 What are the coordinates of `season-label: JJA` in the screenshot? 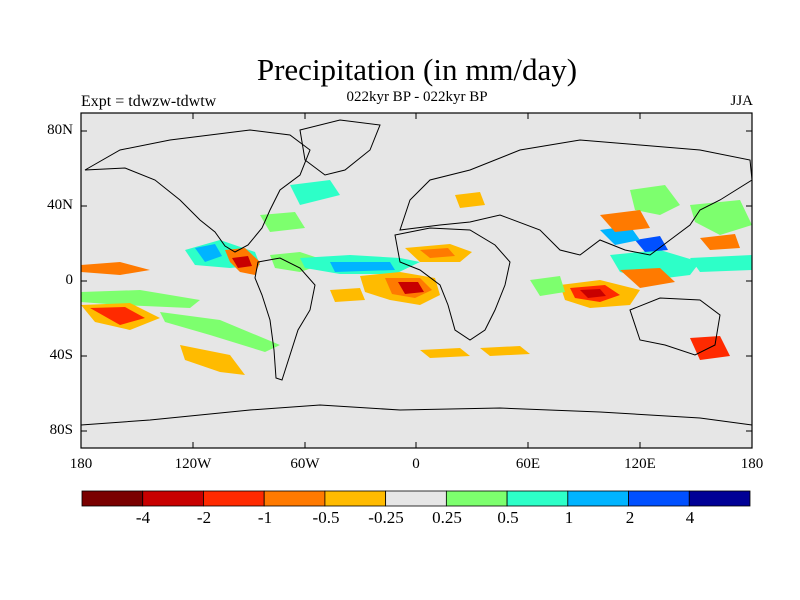 It's located at (741, 101).